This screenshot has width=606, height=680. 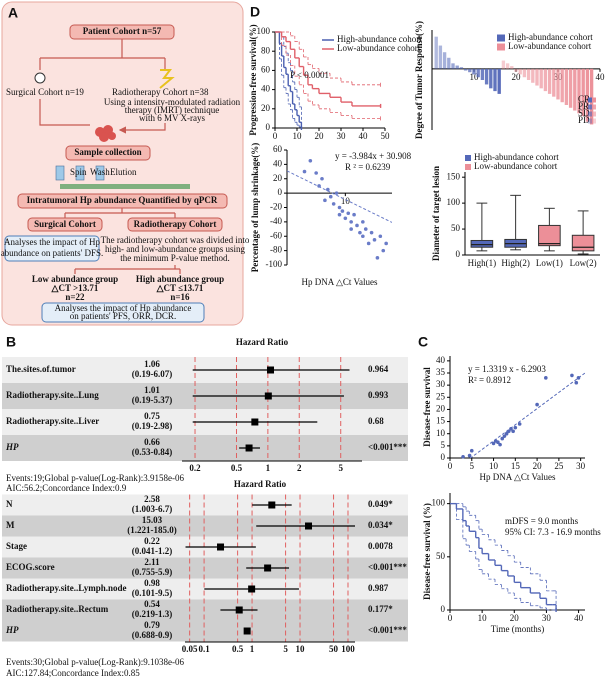 I want to click on panel-label: A, so click(x=13, y=13).